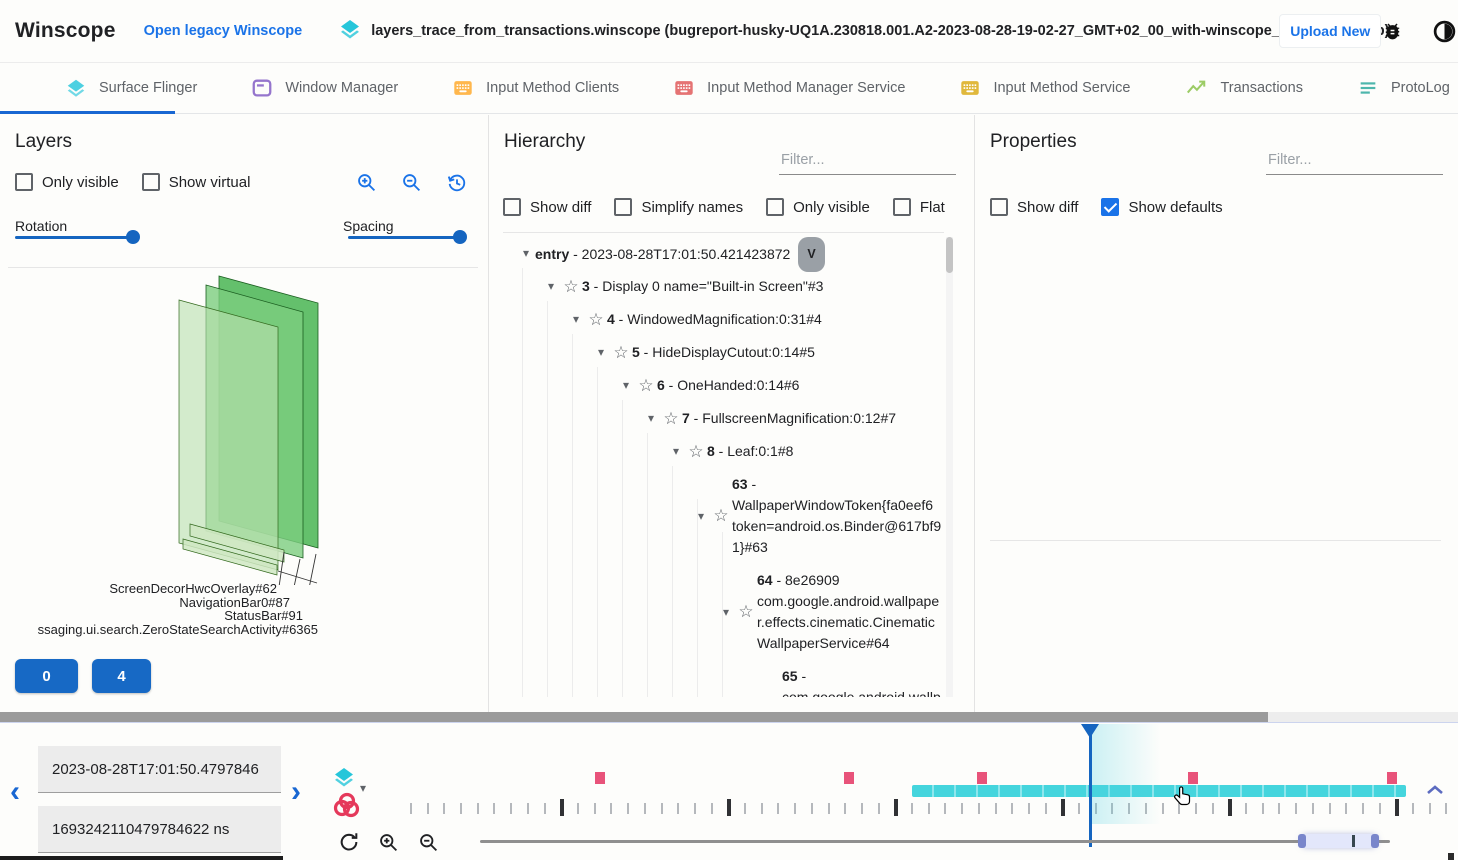 The image size is (1458, 860). What do you see at coordinates (789, 418) in the screenshot?
I see `tree-node-label: 7 - FullscreenMagnification:0:12#7` at bounding box center [789, 418].